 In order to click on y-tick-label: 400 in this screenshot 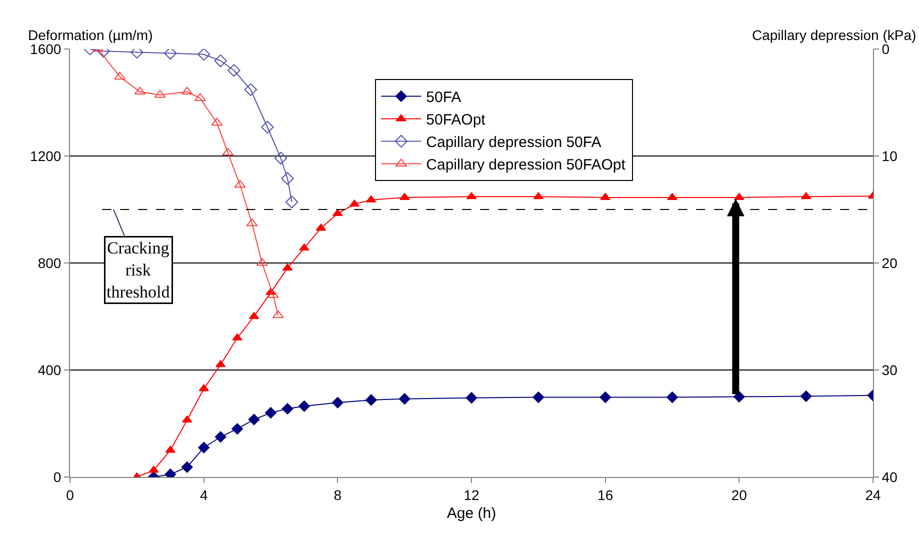, I will do `click(50, 370)`.